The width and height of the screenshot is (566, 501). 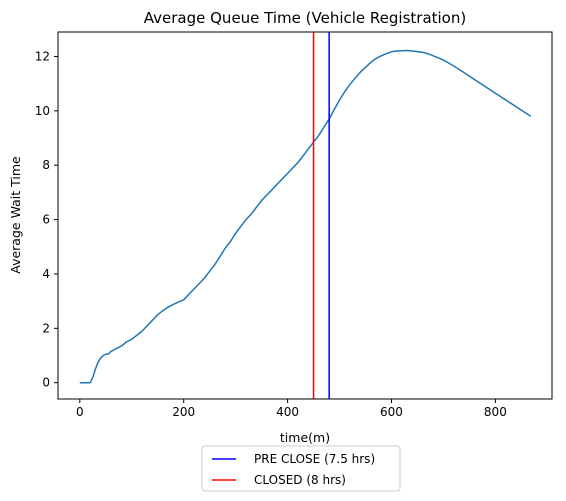 I want to click on y-axis-label: Average Wait Time, so click(x=15, y=215).